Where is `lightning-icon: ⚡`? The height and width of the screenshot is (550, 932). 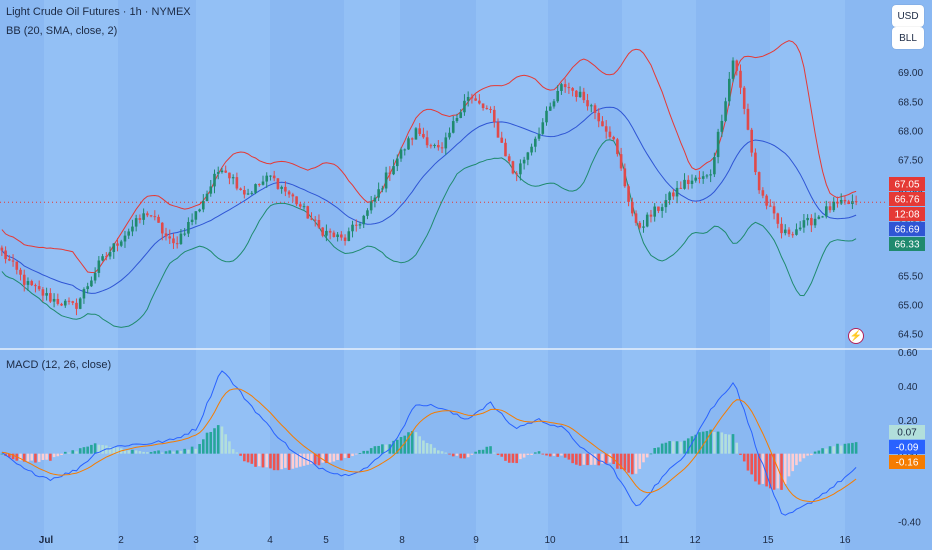 lightning-icon: ⚡ is located at coordinates (856, 336).